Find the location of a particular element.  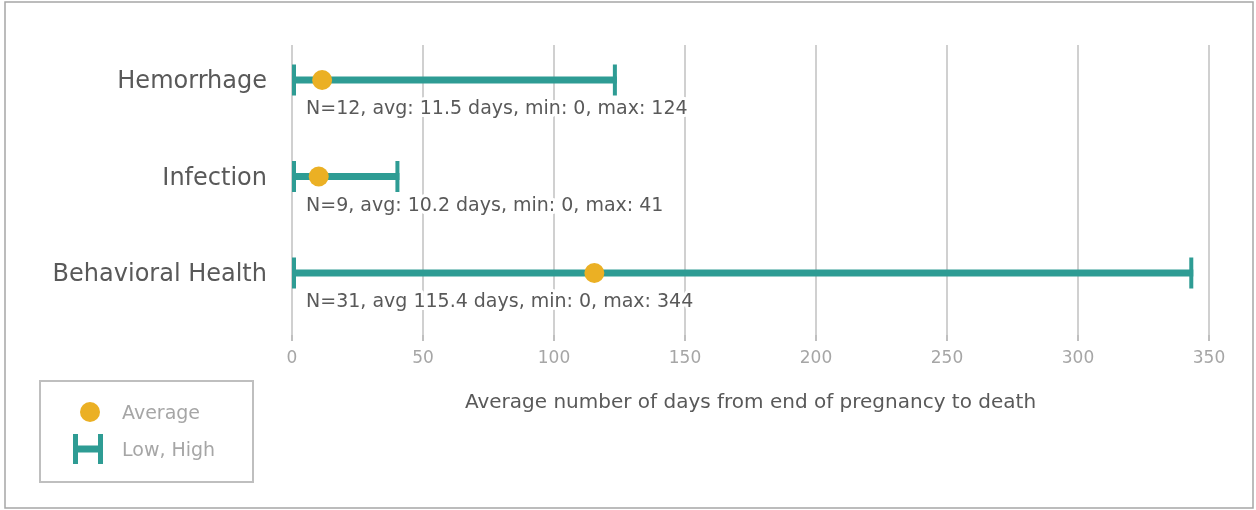

x-axis-title: Average number of days from end of pregnancy to death is located at coordinates (750, 401).